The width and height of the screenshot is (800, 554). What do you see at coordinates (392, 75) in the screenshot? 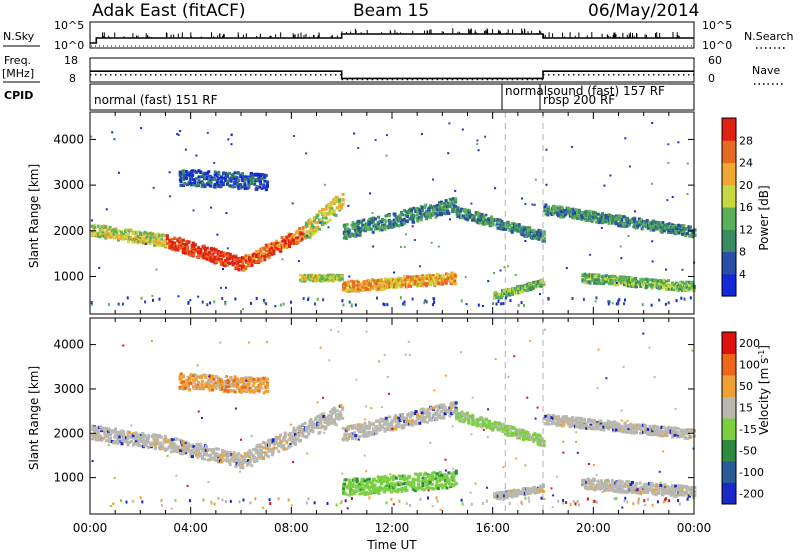
I see `freq-trace` at bounding box center [392, 75].